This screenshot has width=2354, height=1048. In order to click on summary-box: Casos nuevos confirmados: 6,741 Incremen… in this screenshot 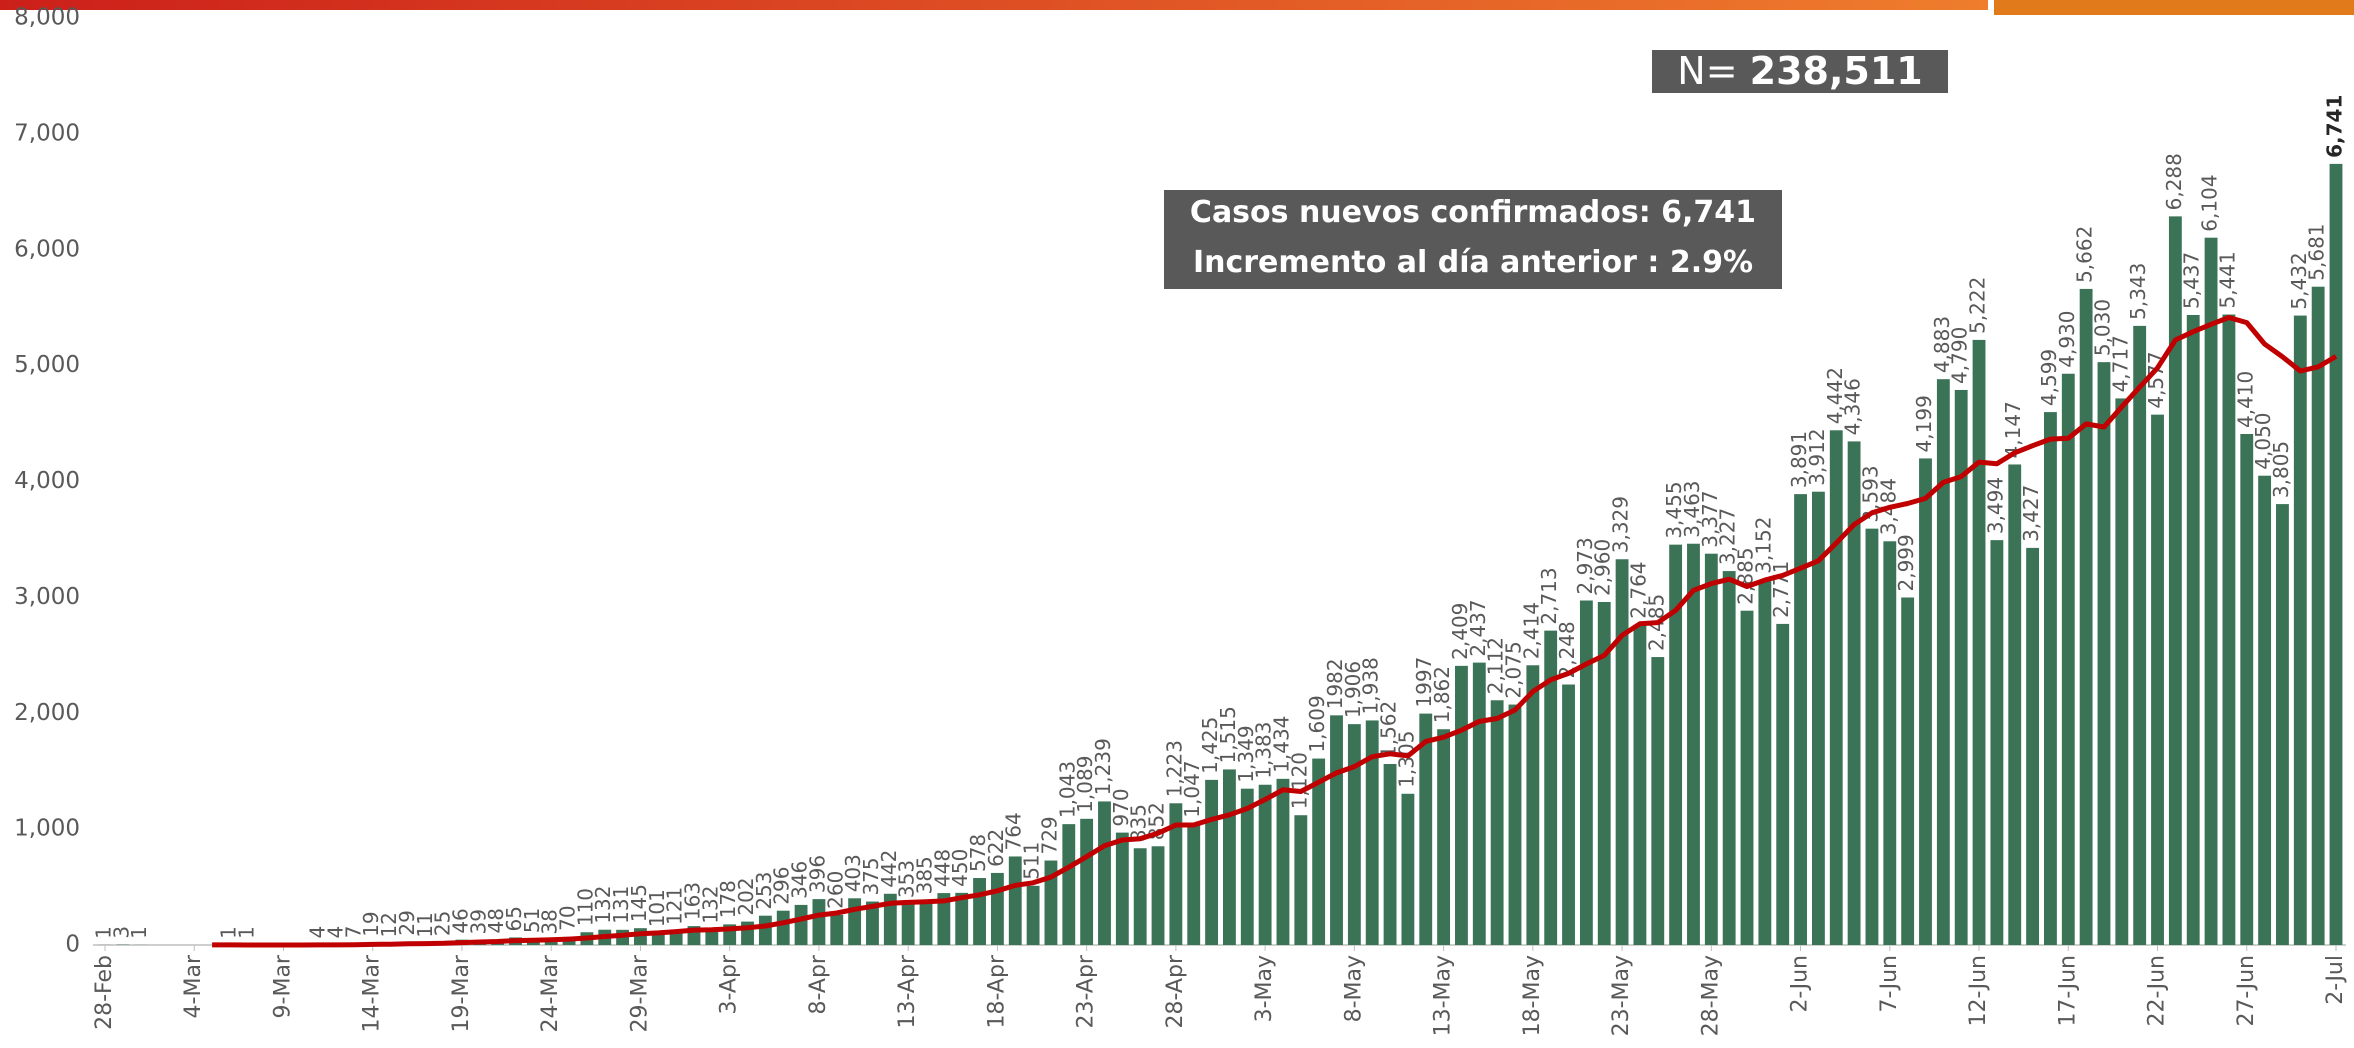, I will do `click(1473, 239)`.